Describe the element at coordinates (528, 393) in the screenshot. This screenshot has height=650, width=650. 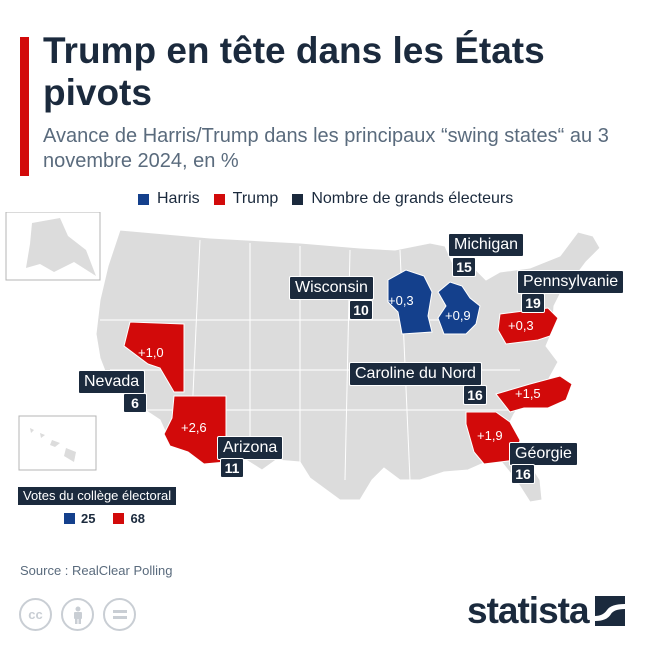
I see `margin-label-north-carolina: +1,5` at that location.